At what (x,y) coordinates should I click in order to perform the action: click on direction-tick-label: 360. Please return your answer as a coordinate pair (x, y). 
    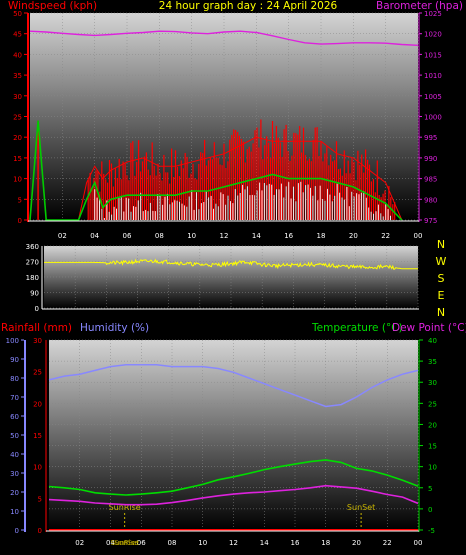
    Looking at the image, I should click on (32, 247).